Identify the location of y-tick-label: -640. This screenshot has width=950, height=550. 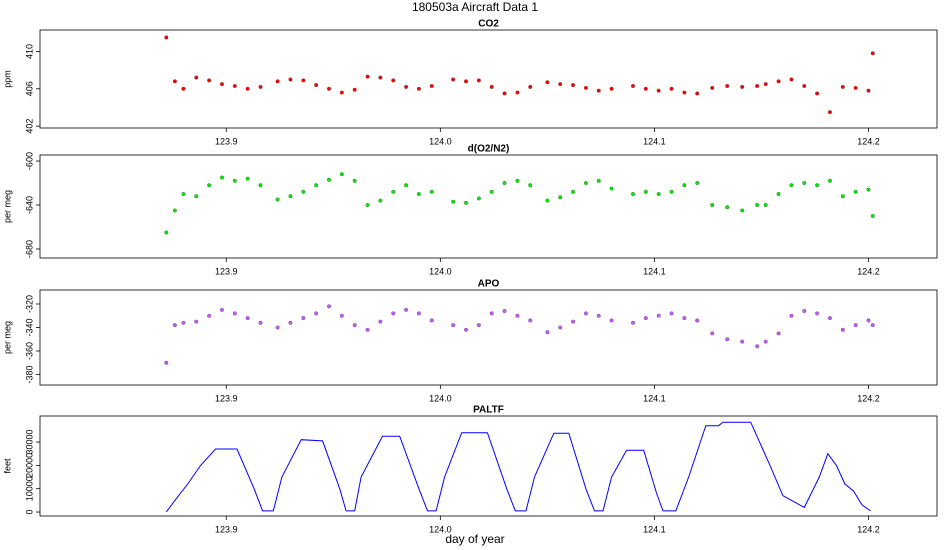
(29, 205).